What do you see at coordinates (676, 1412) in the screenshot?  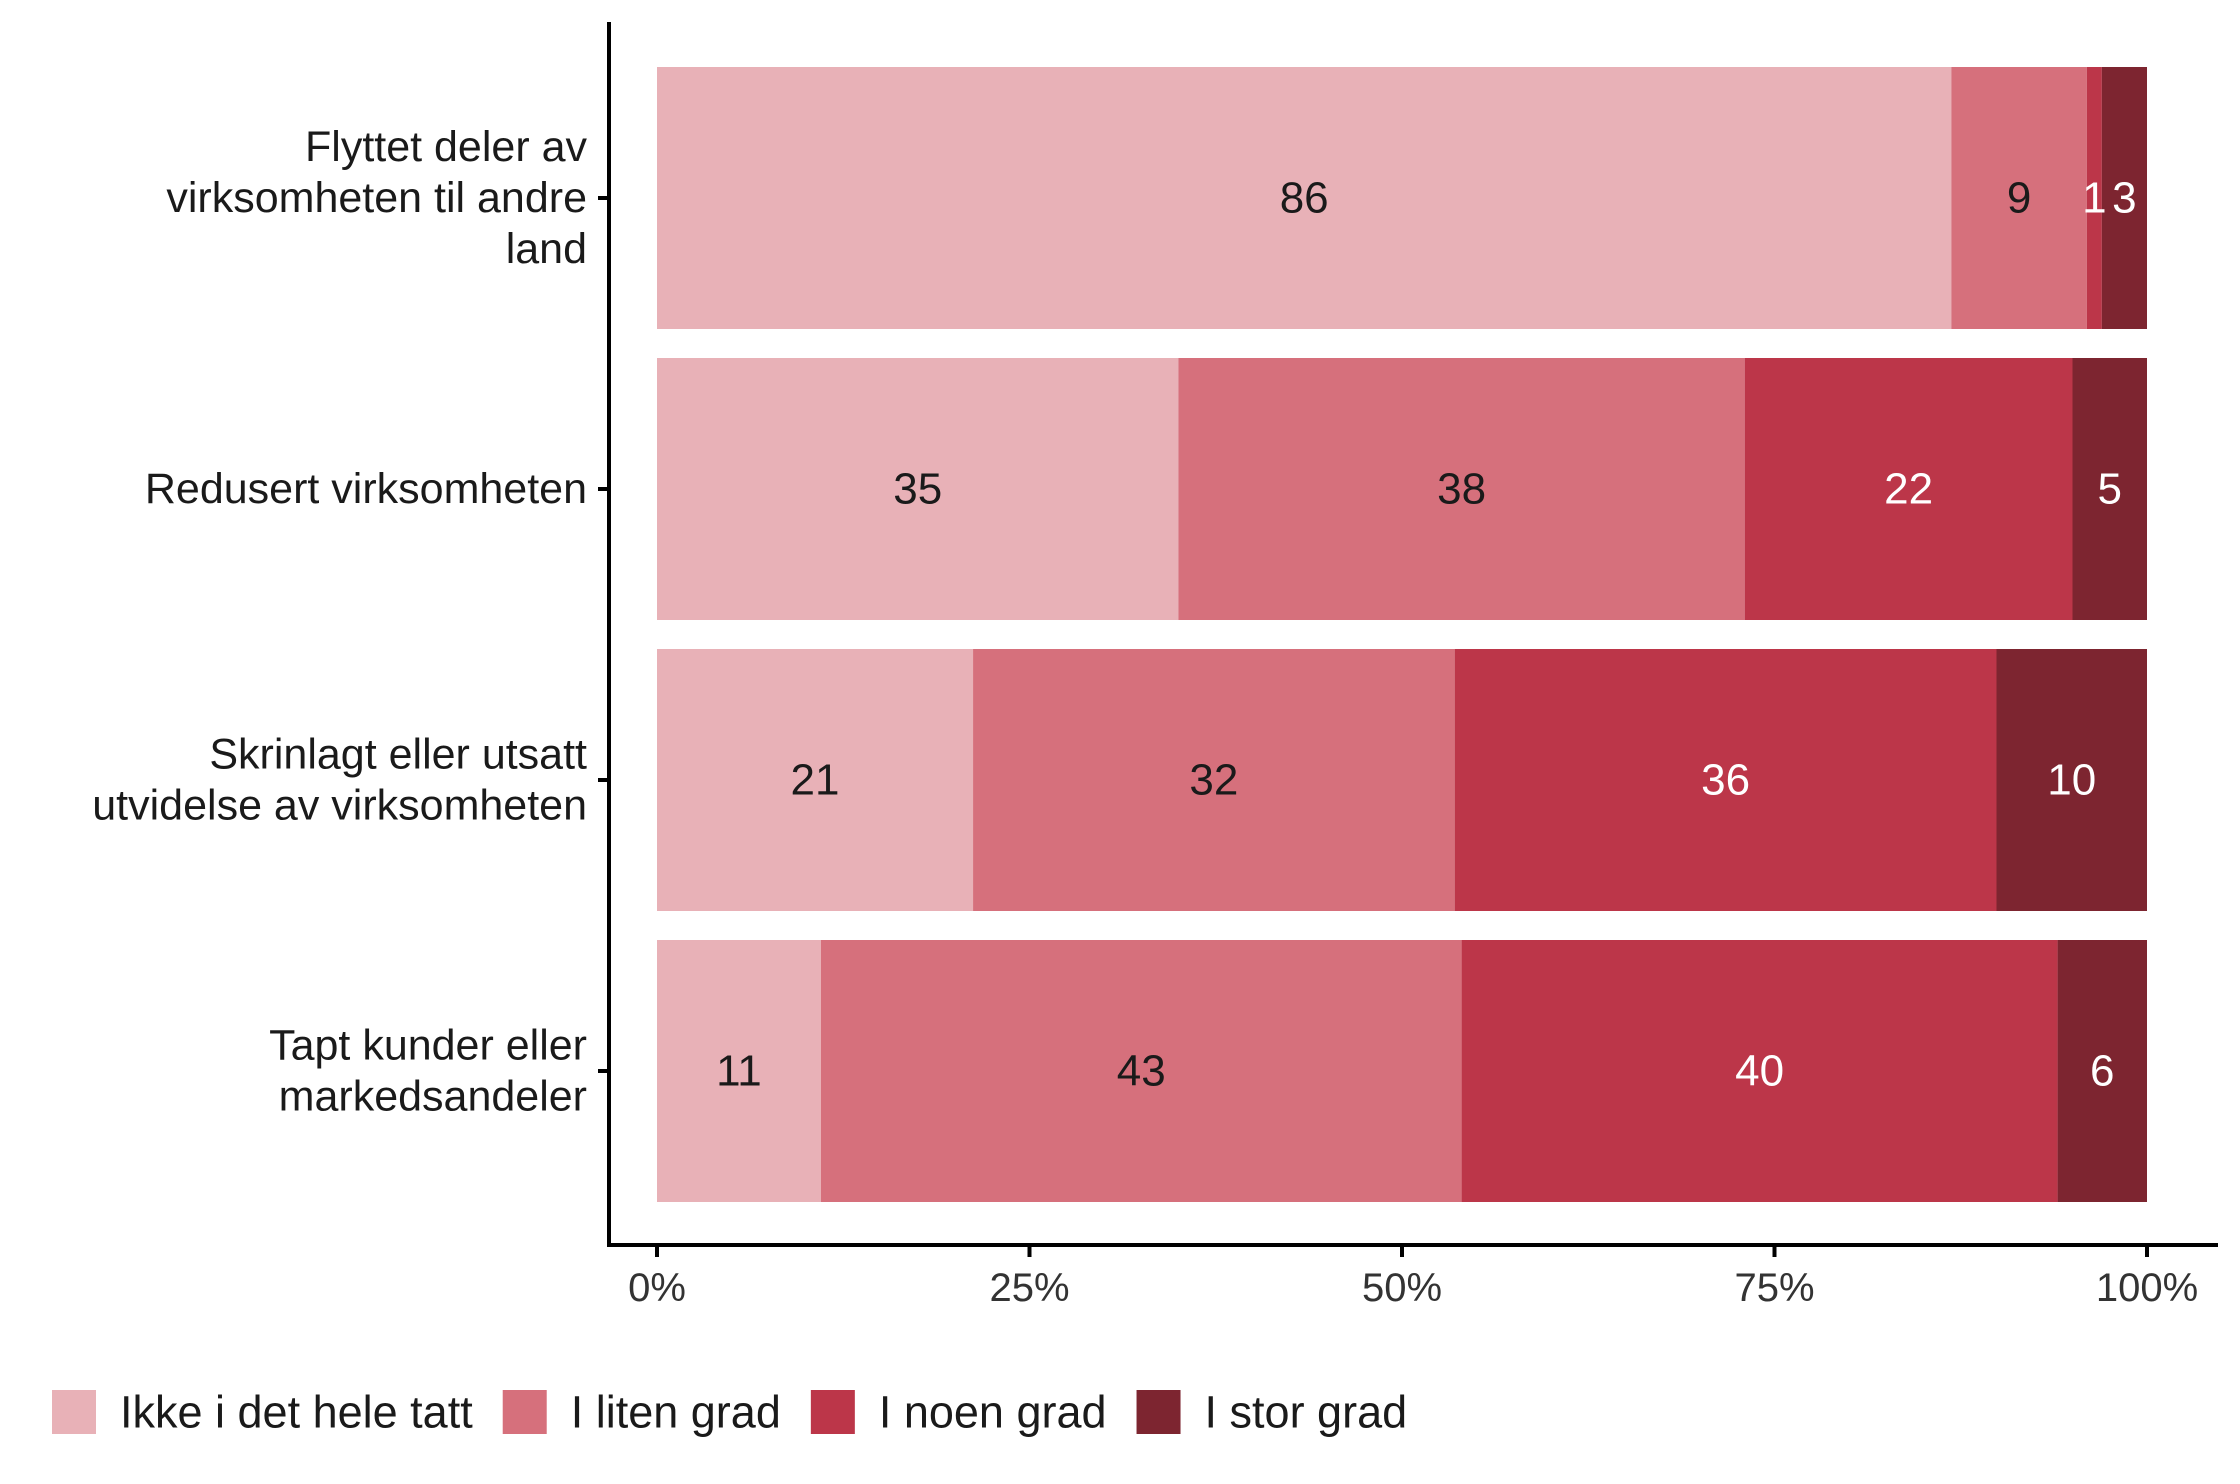 I see `legend-label: I liten grad` at bounding box center [676, 1412].